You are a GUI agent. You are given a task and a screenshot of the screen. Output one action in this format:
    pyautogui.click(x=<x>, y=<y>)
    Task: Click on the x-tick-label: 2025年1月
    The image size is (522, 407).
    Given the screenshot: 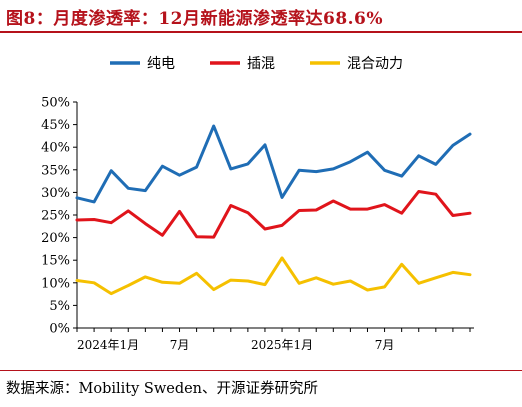 What is the action you would take?
    pyautogui.click(x=282, y=345)
    